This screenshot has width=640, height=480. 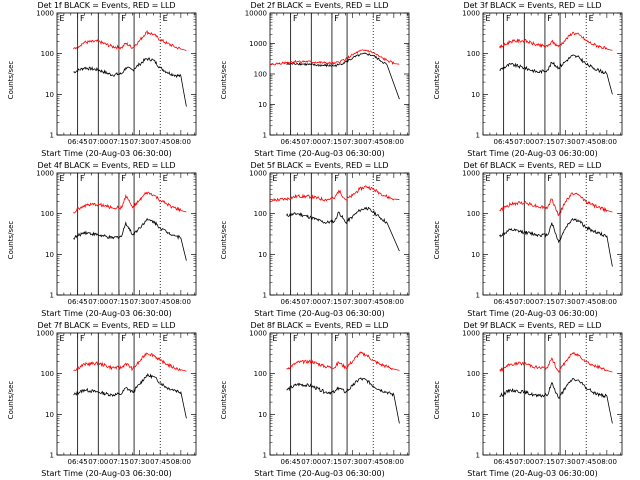 I want to click on chart-title: Det 1f BLACK = Events, RED = LLD, so click(x=106, y=5).